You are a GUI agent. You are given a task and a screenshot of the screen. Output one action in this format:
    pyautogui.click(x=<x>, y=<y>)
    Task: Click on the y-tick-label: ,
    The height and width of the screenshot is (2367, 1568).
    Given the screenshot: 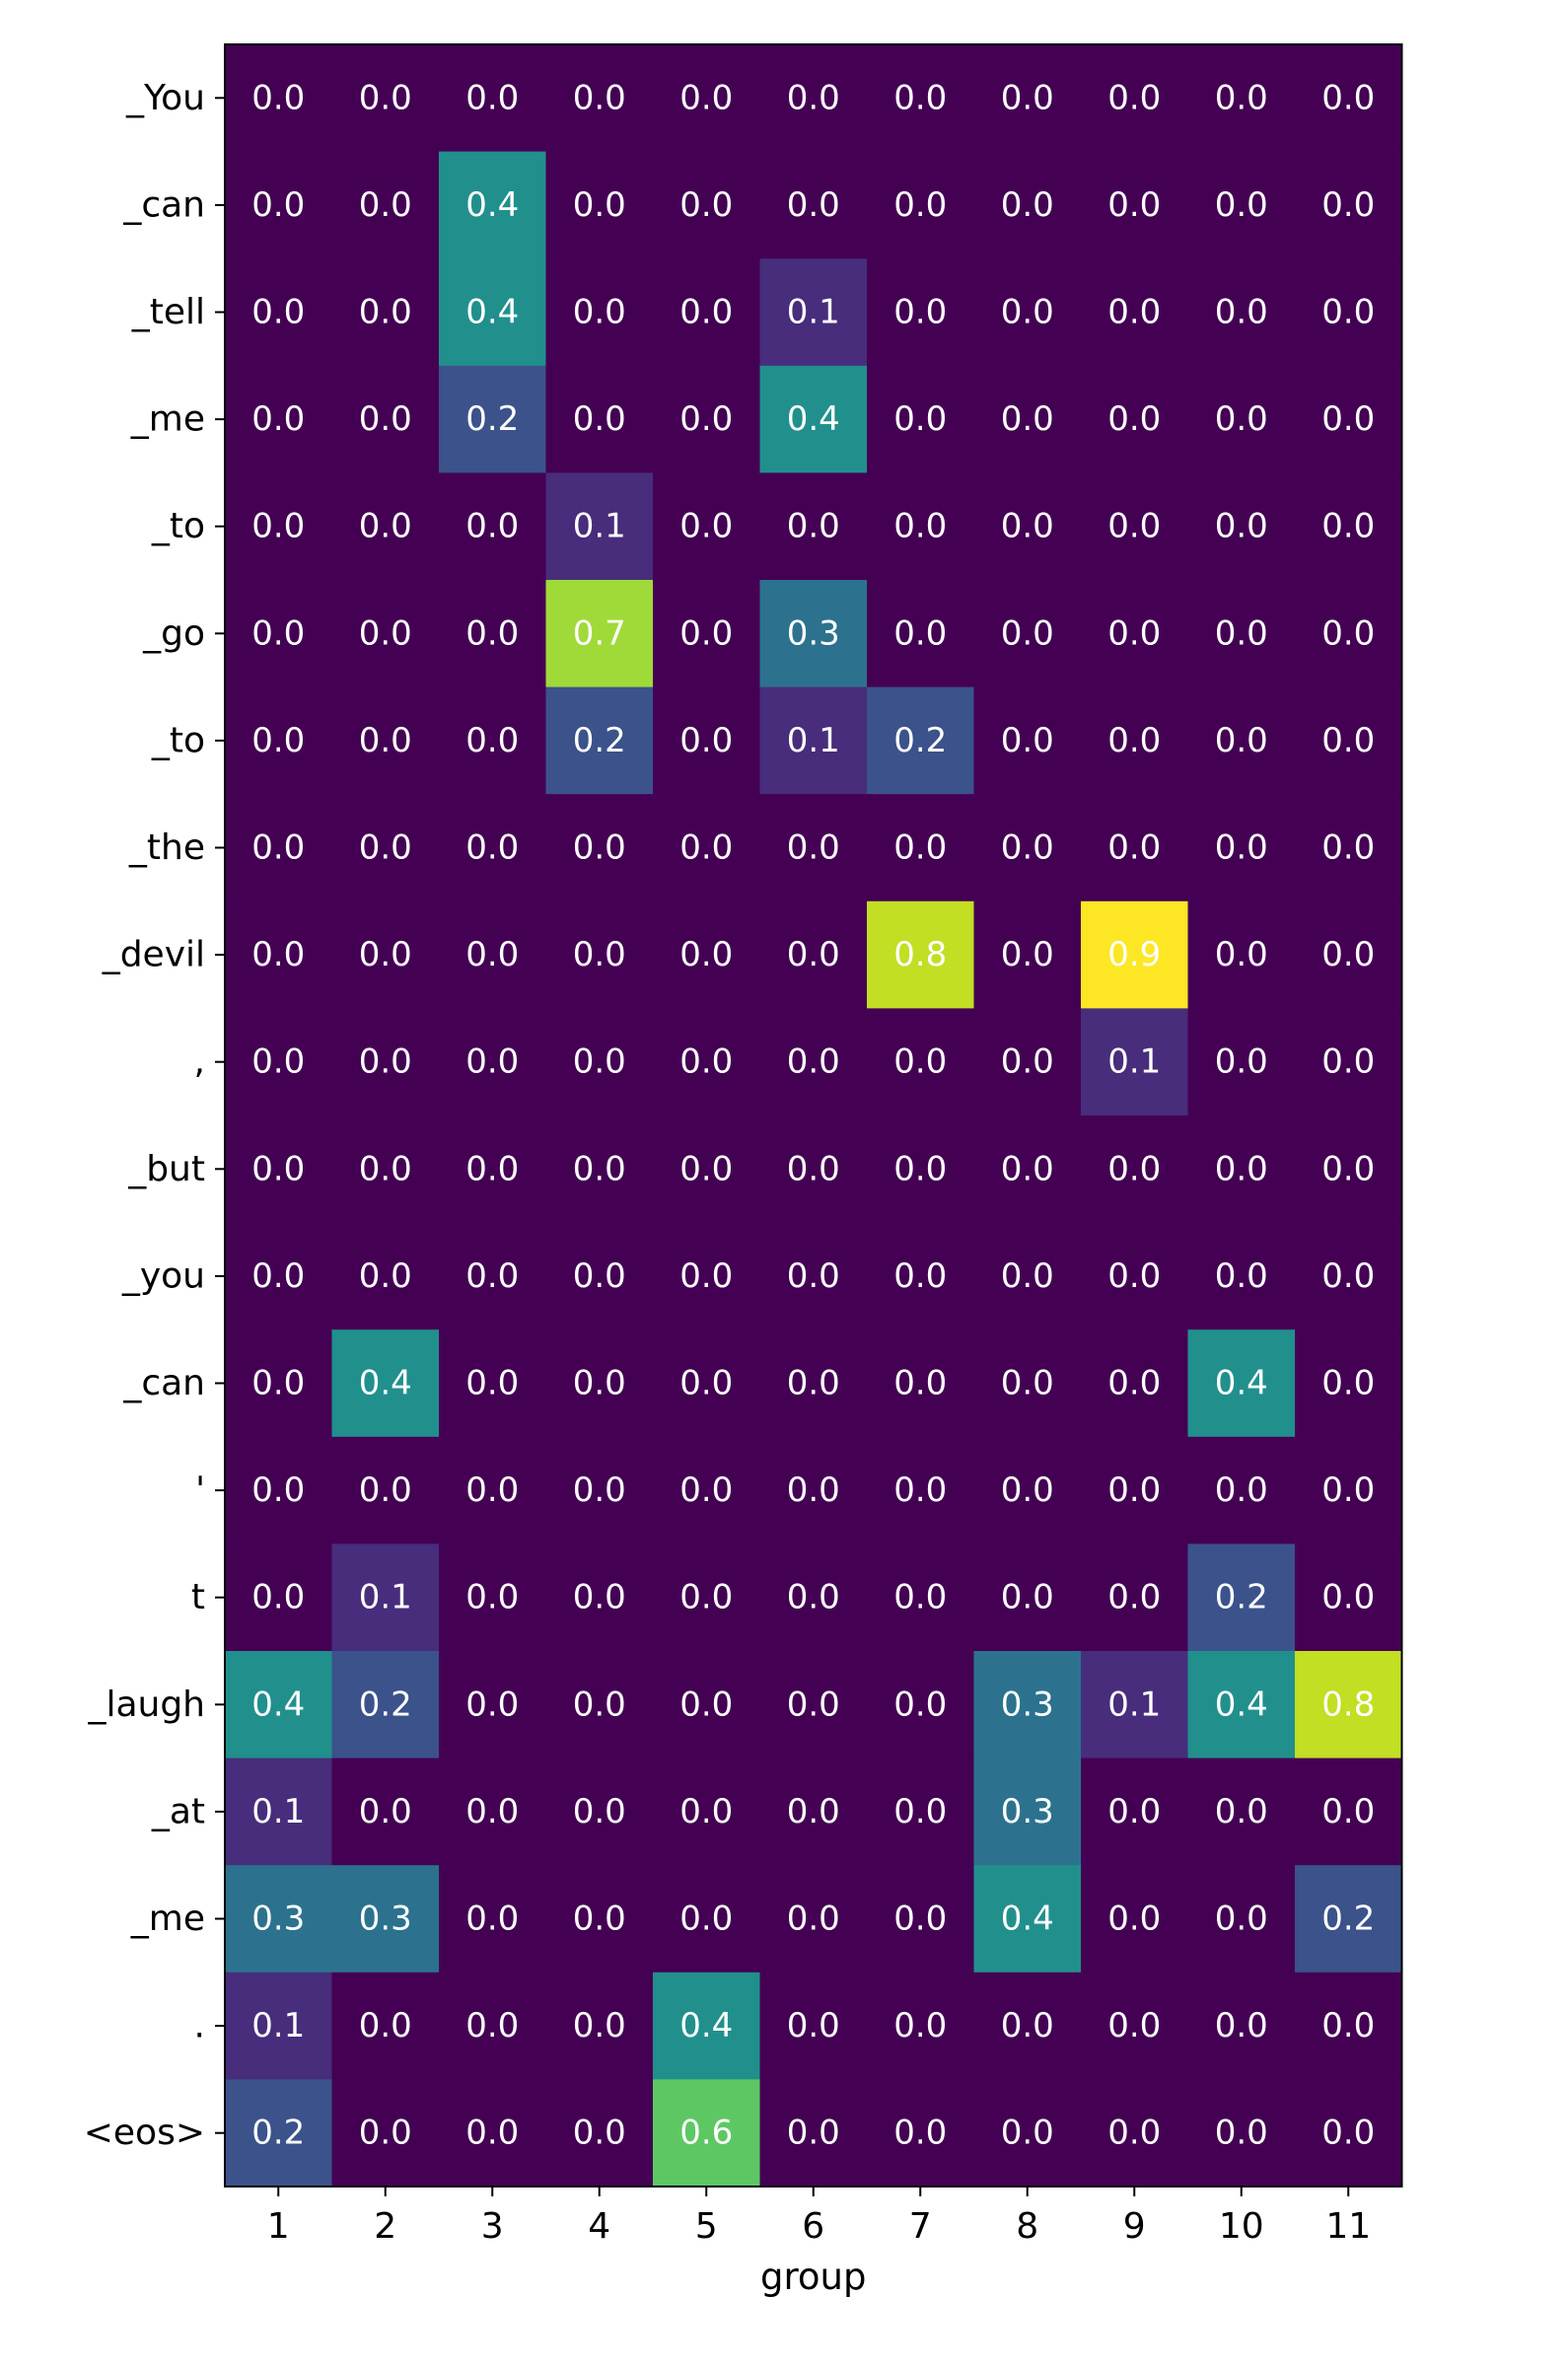 What is the action you would take?
    pyautogui.click(x=199, y=1061)
    